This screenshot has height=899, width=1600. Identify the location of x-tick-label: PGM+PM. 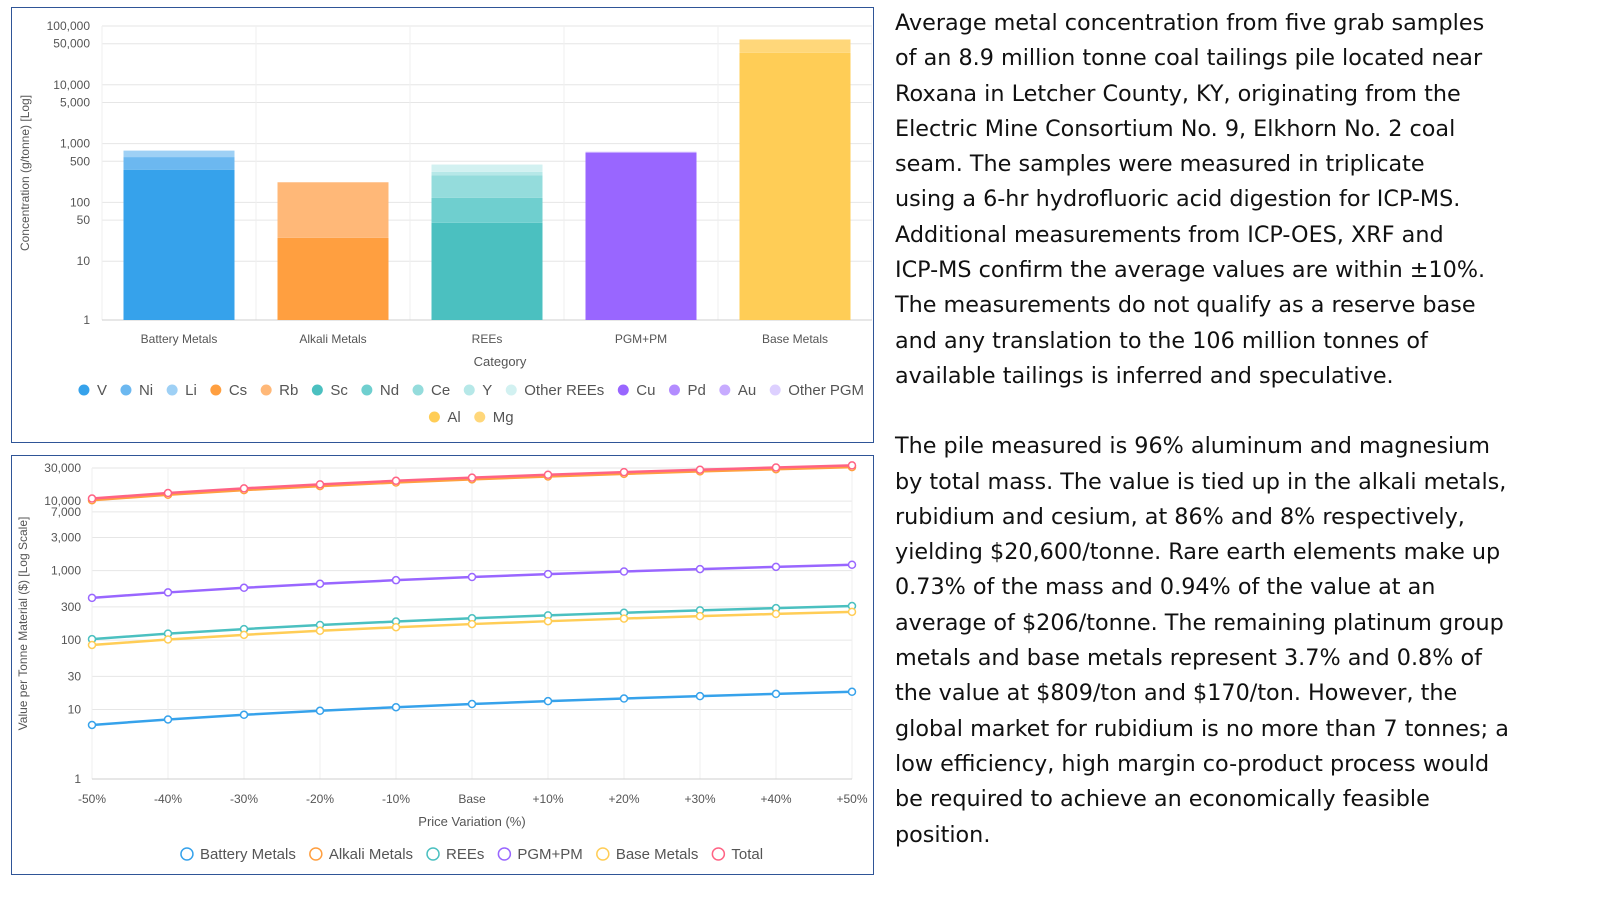
(641, 339).